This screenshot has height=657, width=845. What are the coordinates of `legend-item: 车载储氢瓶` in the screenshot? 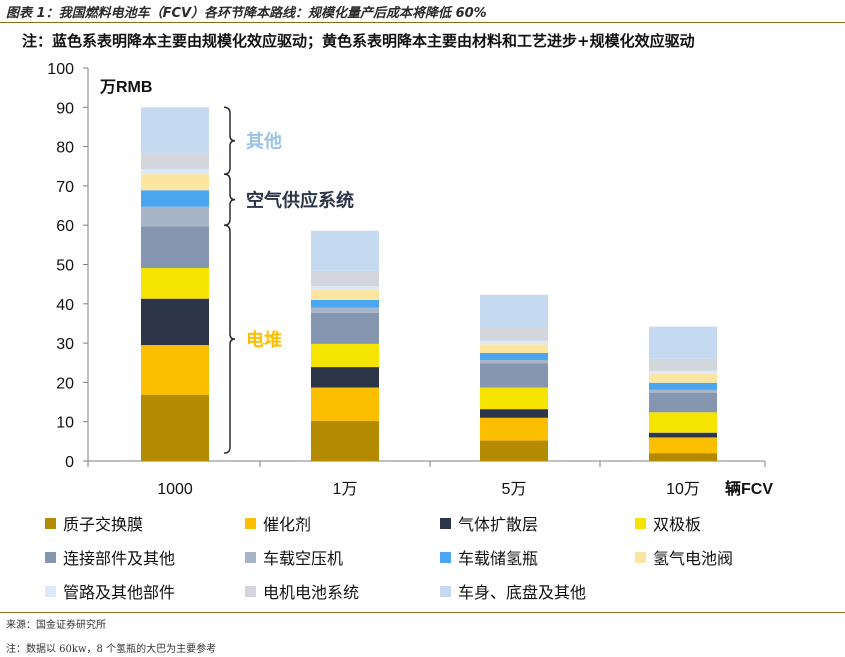 It's located at (489, 557).